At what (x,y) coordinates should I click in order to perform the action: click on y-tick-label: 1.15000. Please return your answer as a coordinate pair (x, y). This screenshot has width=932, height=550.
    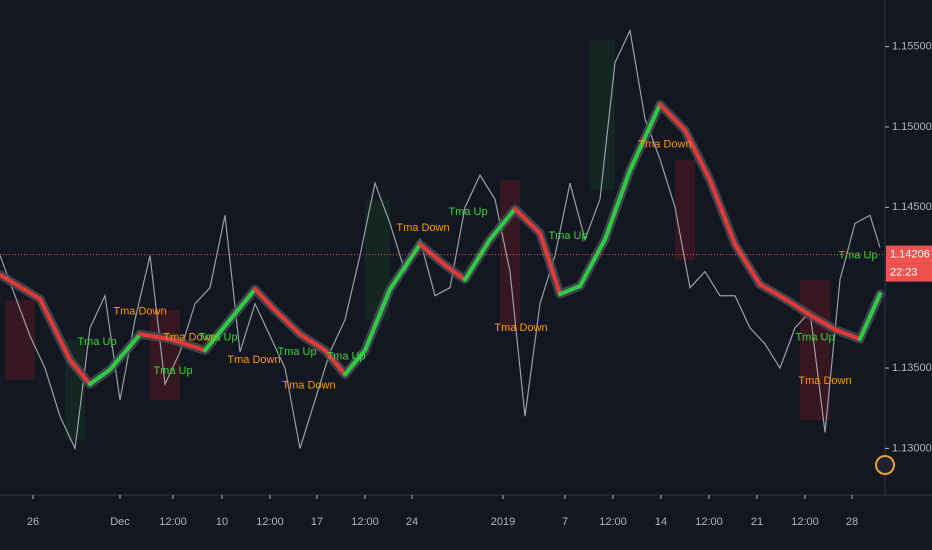
    Looking at the image, I should click on (912, 127).